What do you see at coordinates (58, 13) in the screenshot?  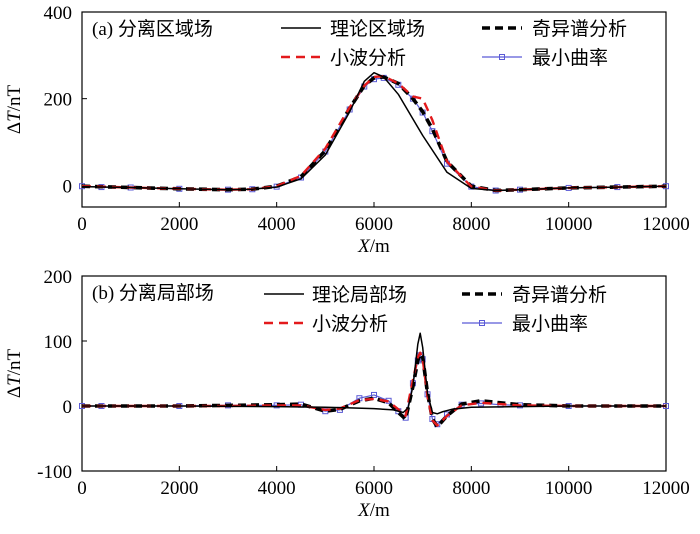 I see `y-tick-label: 400` at bounding box center [58, 13].